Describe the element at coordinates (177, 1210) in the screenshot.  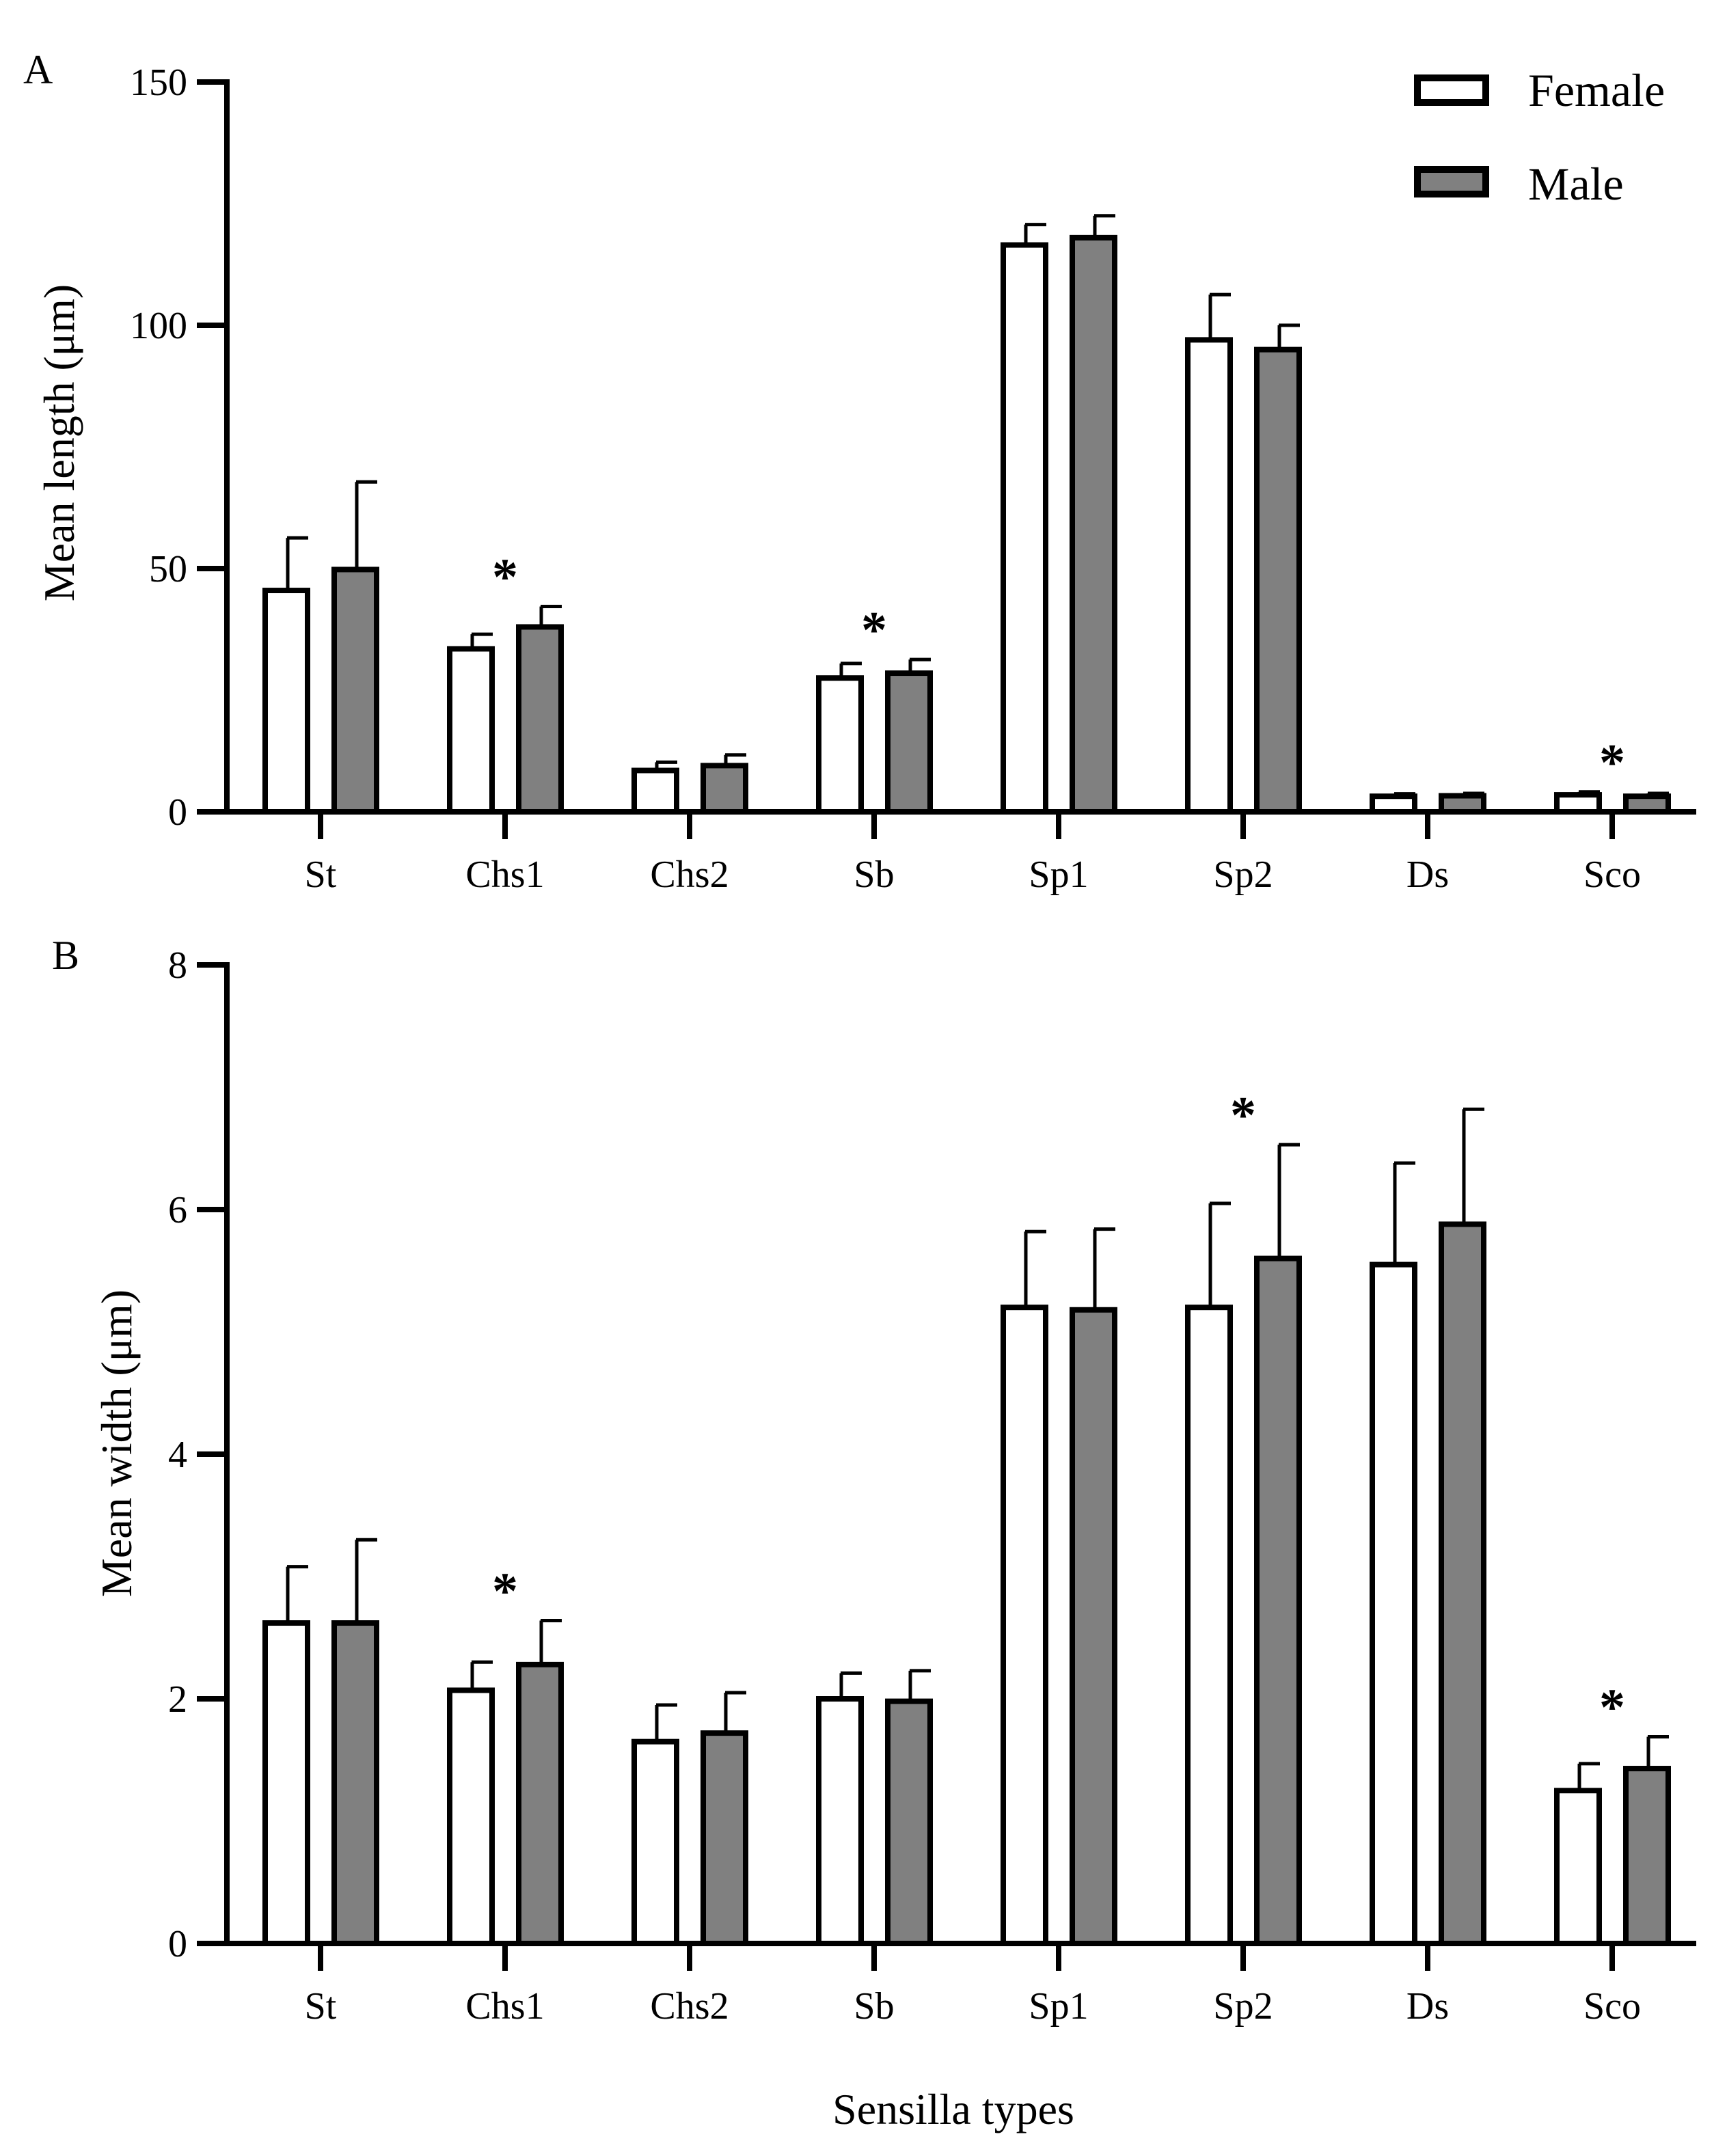
I see `y-tick-label-b-6: 6` at that location.